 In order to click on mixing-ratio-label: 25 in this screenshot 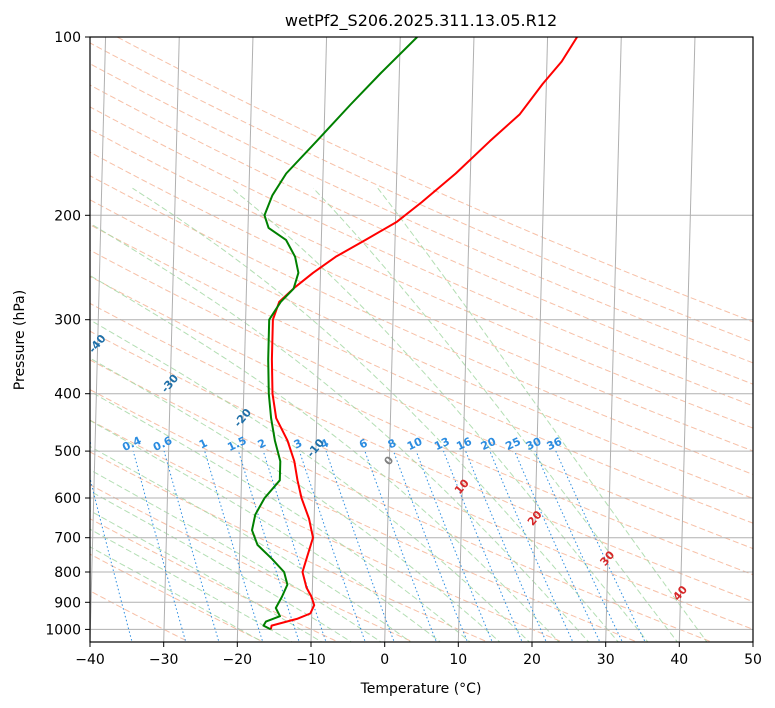, I will do `click(512, 444)`.